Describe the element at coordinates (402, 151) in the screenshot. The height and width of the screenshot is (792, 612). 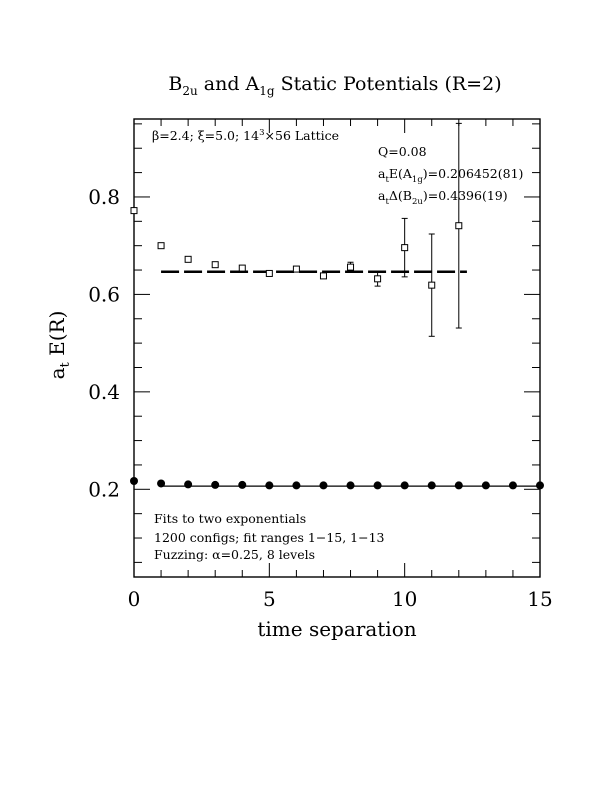
I see `q-annotation: Q=0.08` at that location.